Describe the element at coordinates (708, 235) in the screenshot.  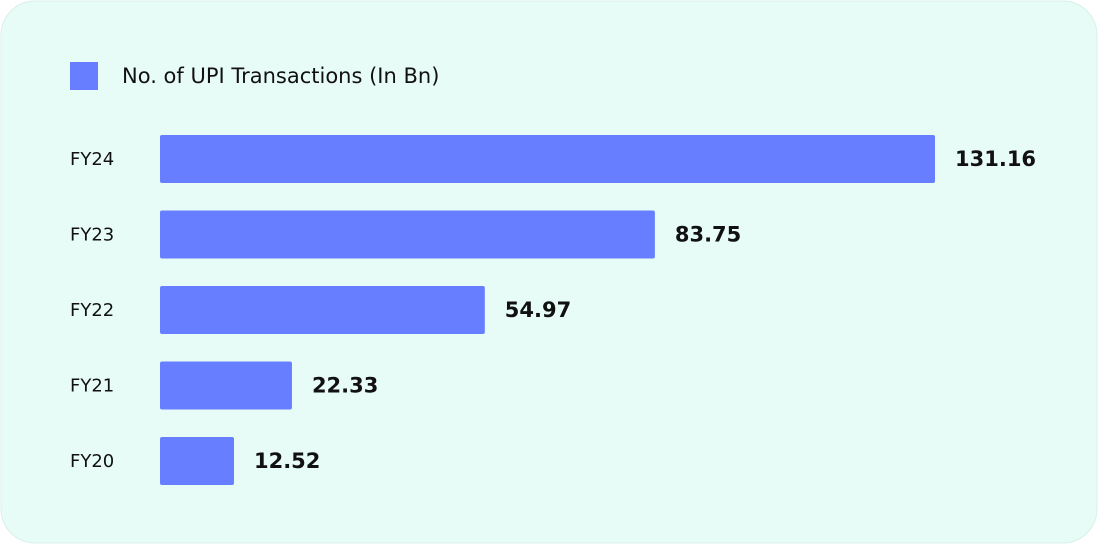
I see `data-label: 83.75` at that location.